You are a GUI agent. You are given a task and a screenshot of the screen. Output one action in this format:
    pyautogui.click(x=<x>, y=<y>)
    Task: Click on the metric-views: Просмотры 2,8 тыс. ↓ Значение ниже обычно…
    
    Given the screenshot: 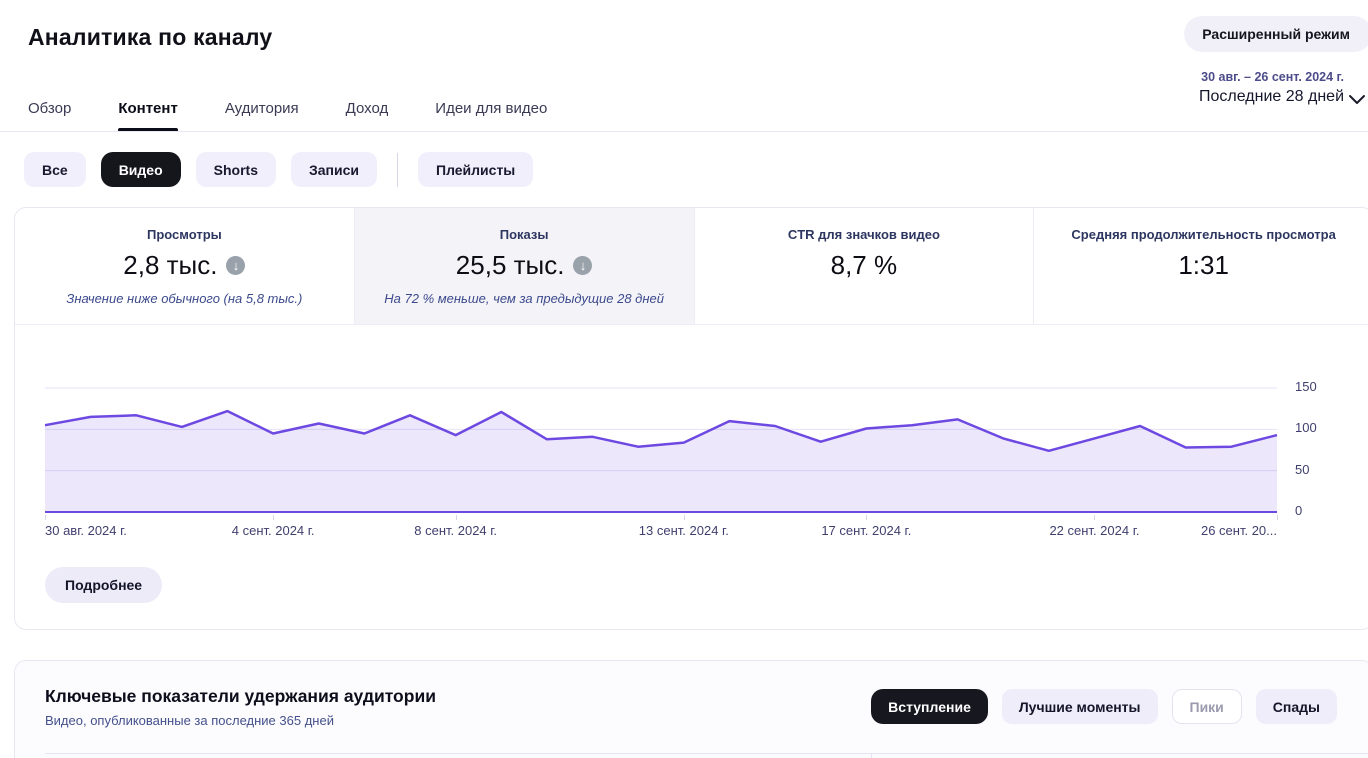 What is the action you would take?
    pyautogui.click(x=184, y=266)
    